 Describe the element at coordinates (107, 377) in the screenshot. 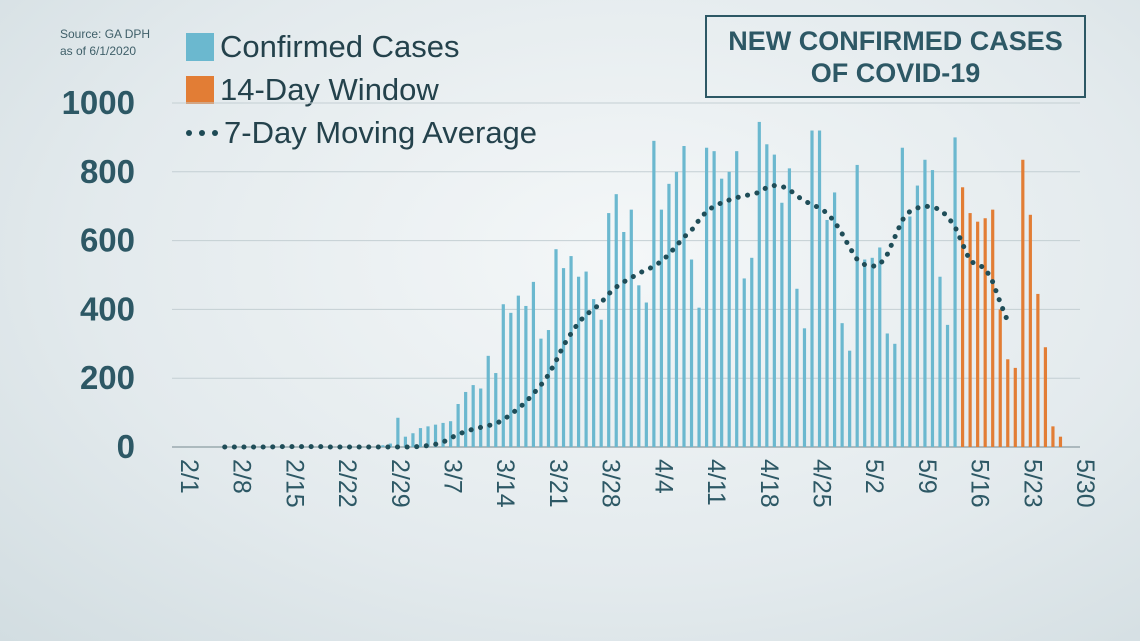

I see `y-tick-label: 200` at that location.